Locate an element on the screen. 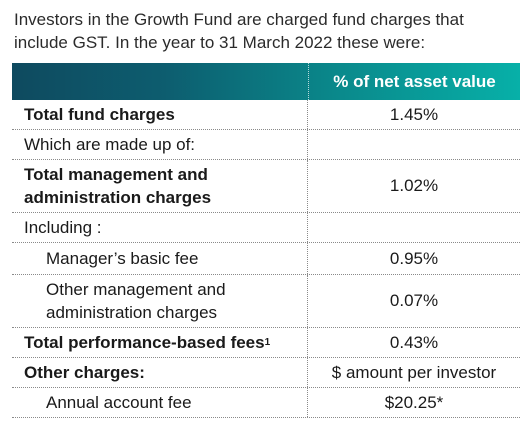  table-row: Manager’s basic fee 0.95% is located at coordinates (266, 259).